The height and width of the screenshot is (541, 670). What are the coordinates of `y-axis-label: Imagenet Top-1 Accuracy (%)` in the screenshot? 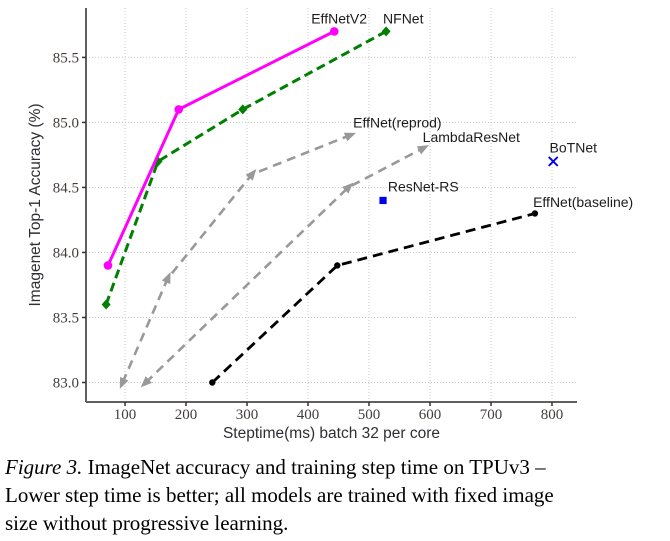 It's located at (35, 204).